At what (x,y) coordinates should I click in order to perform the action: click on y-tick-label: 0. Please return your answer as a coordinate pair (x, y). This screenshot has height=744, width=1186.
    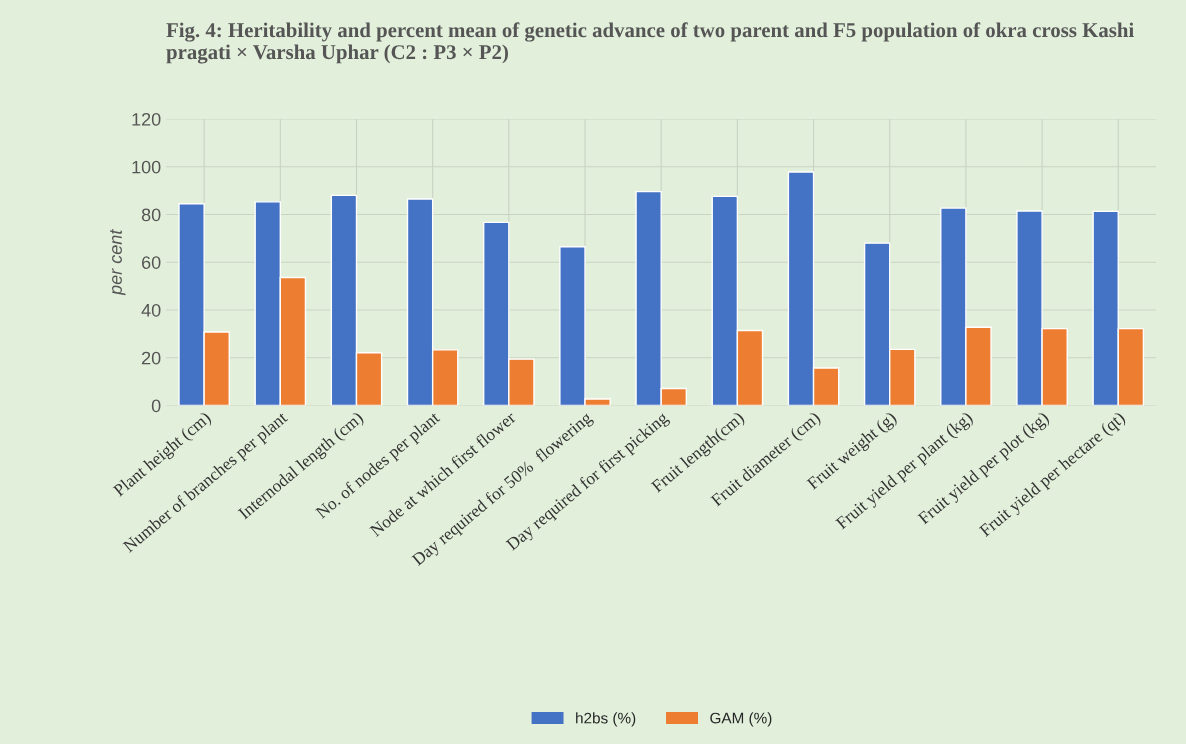
    Looking at the image, I should click on (156, 406).